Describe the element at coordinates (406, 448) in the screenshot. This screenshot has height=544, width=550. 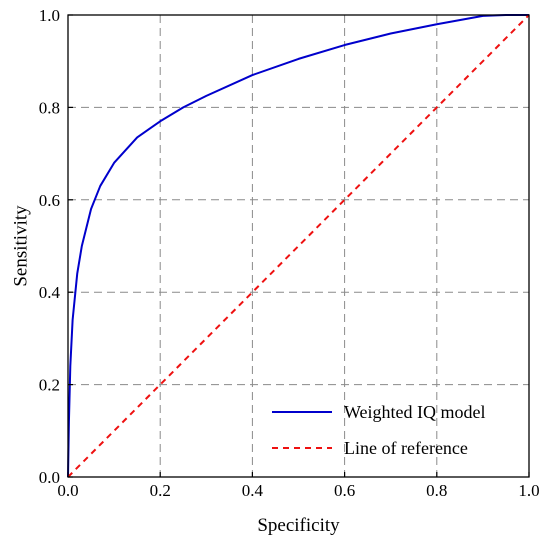
I see `legend-label-line-of-reference: Line of reference` at that location.